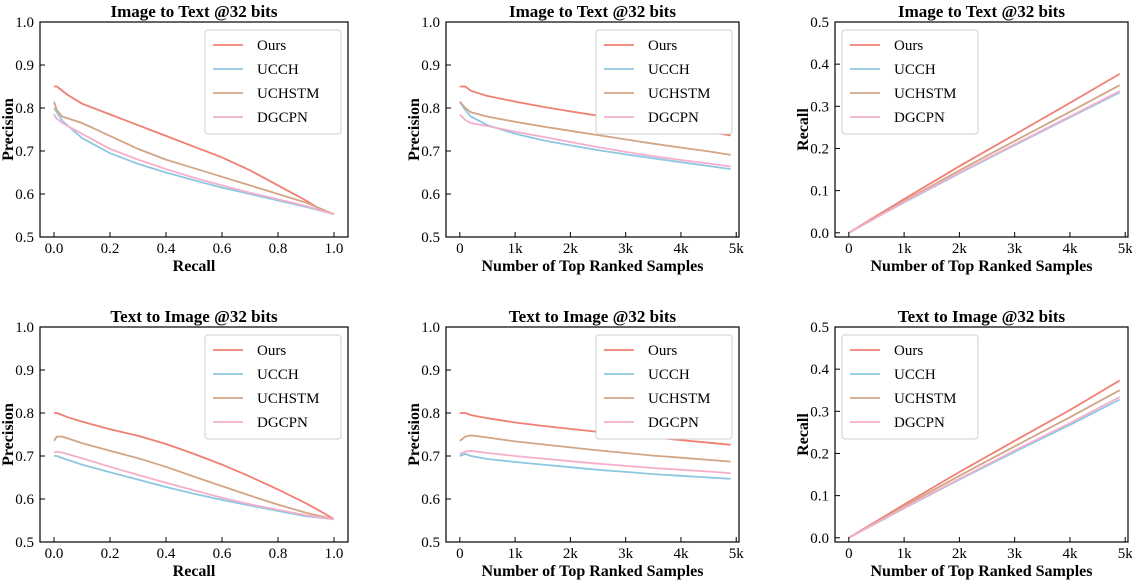 This screenshot has height=587, width=1132. Describe the element at coordinates (819, 234) in the screenshot. I see `y-tick-label: 0.0` at that location.